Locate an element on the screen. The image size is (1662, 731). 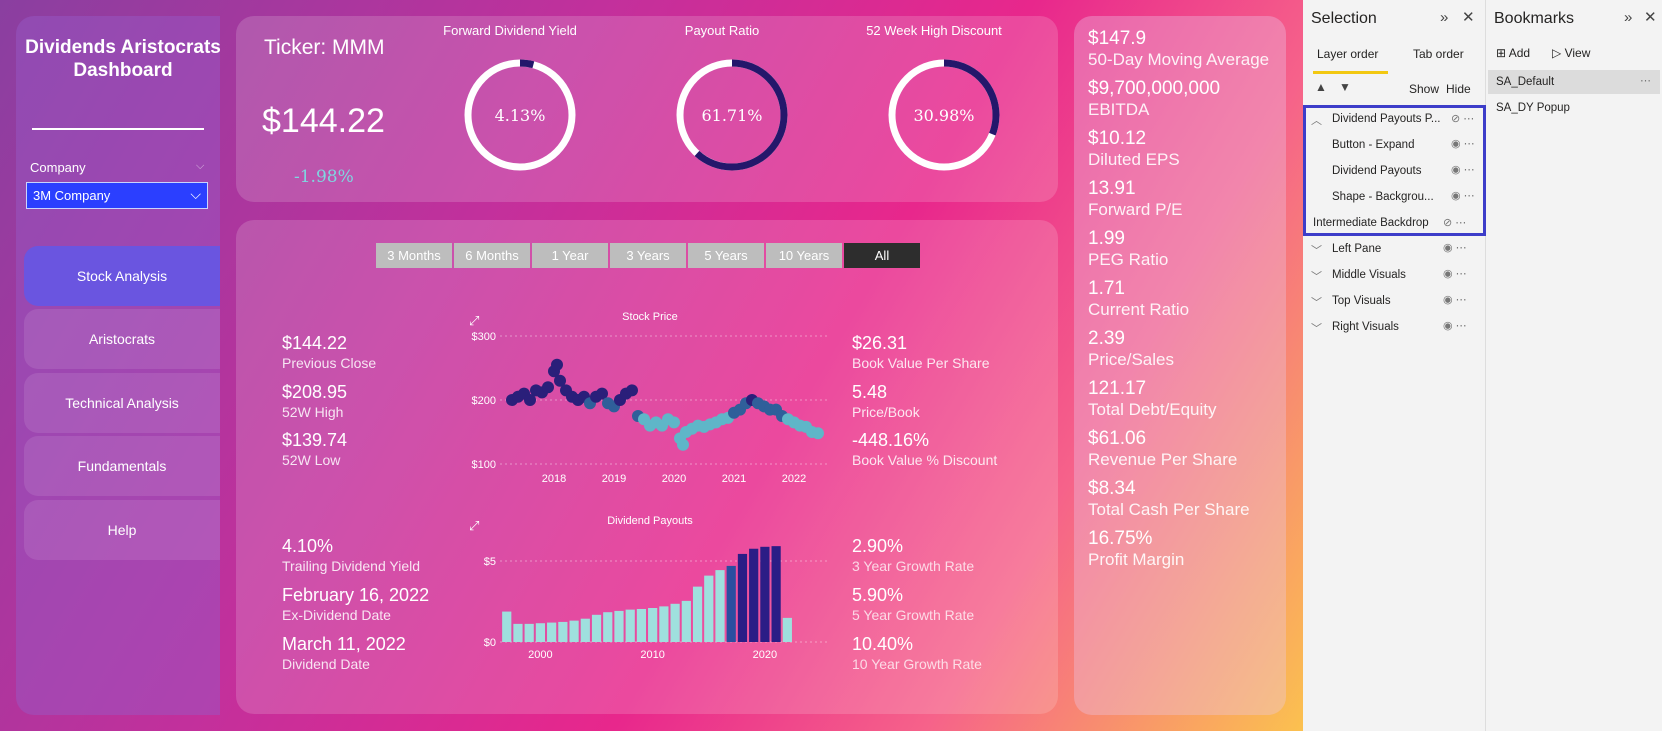
gauge-dividend-yield is located at coordinates (520, 115).